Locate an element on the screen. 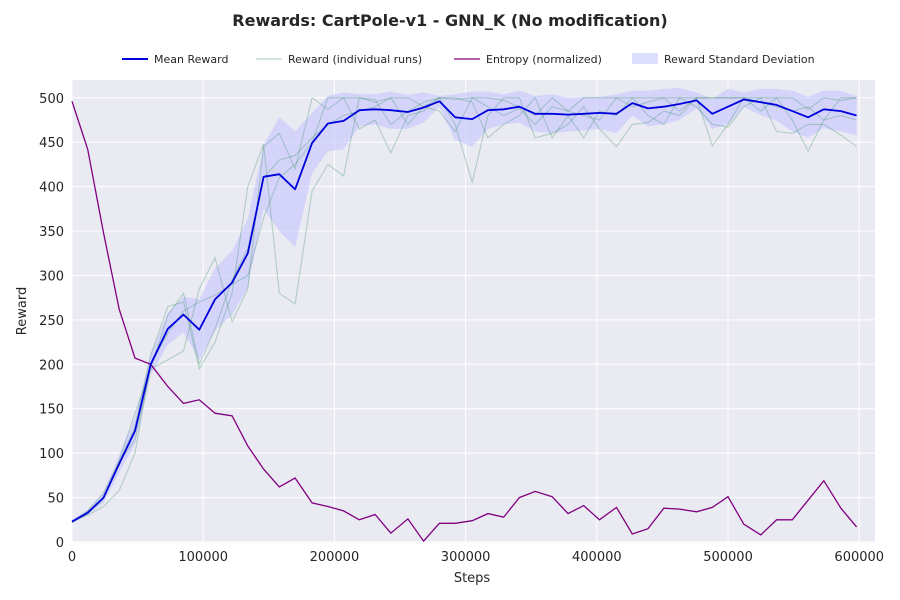 This screenshot has width=900, height=600. y-tick-label: 150 is located at coordinates (51, 410).